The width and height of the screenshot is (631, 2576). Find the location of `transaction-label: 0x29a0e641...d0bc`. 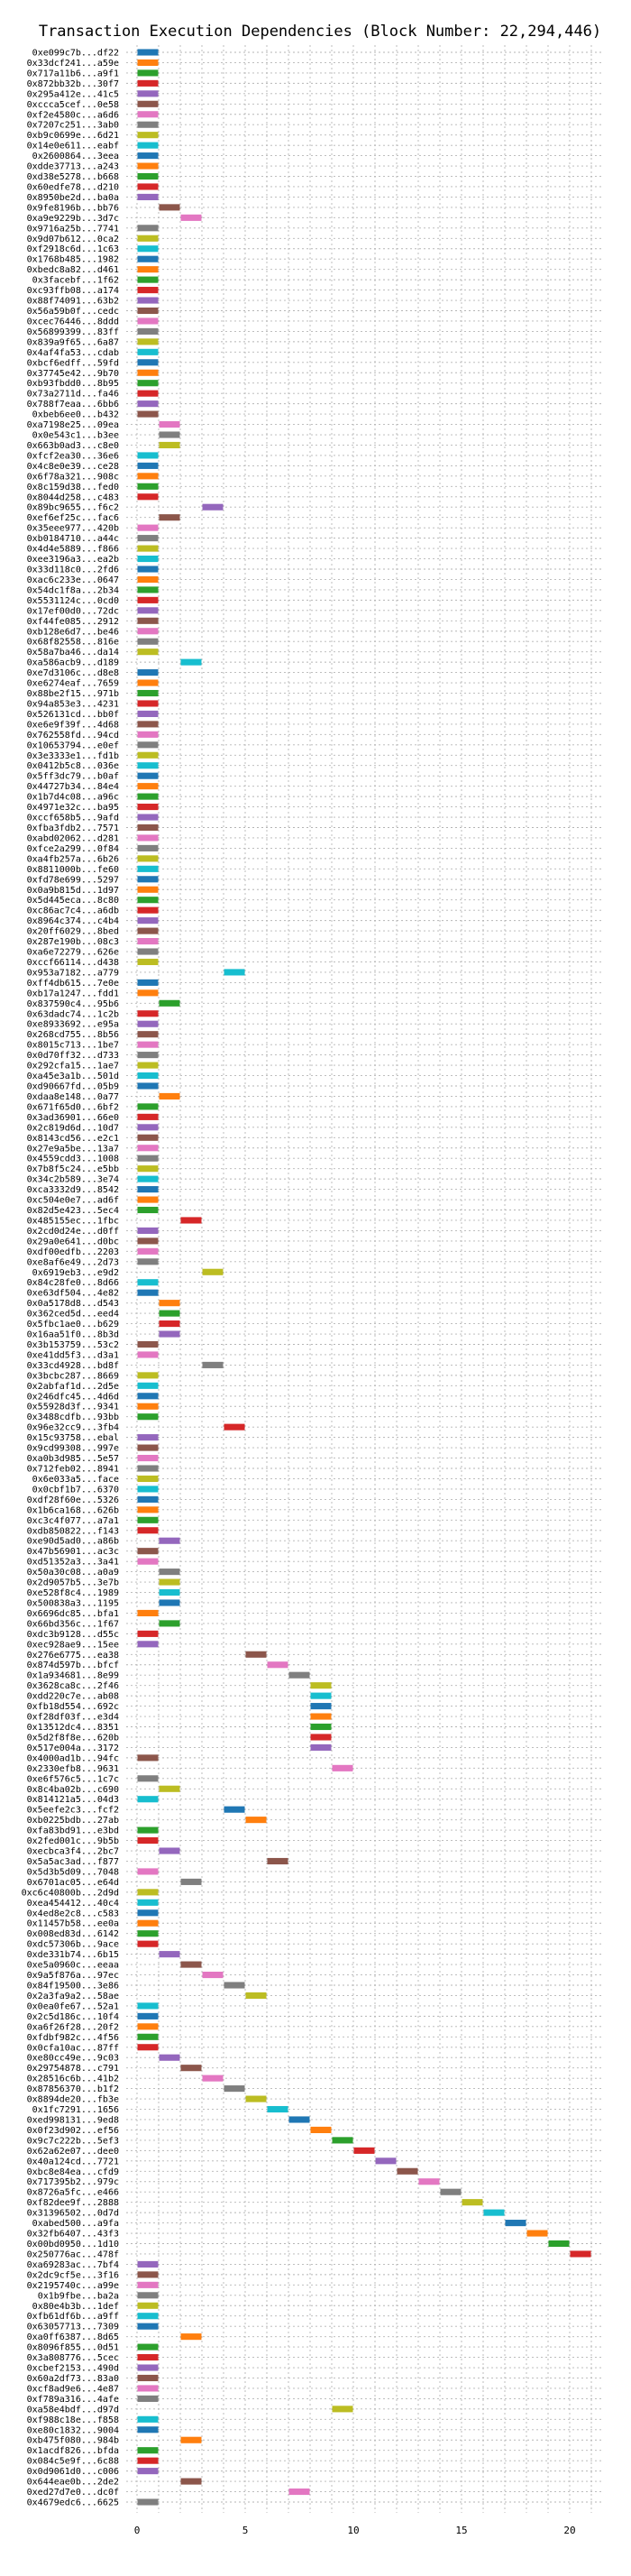

transaction-label: 0x29a0e641...d0bc is located at coordinates (73, 1242).